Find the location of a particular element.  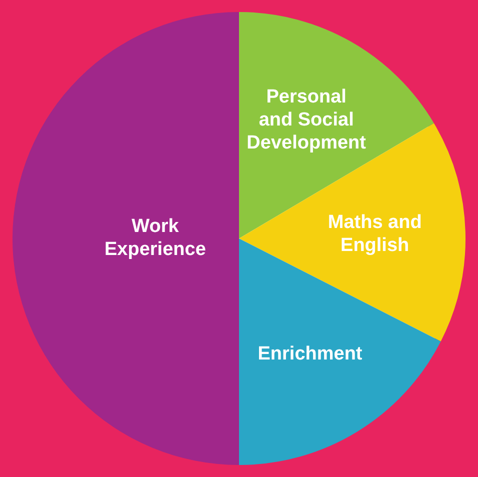

slice-label: Maths and English is located at coordinates (375, 234).